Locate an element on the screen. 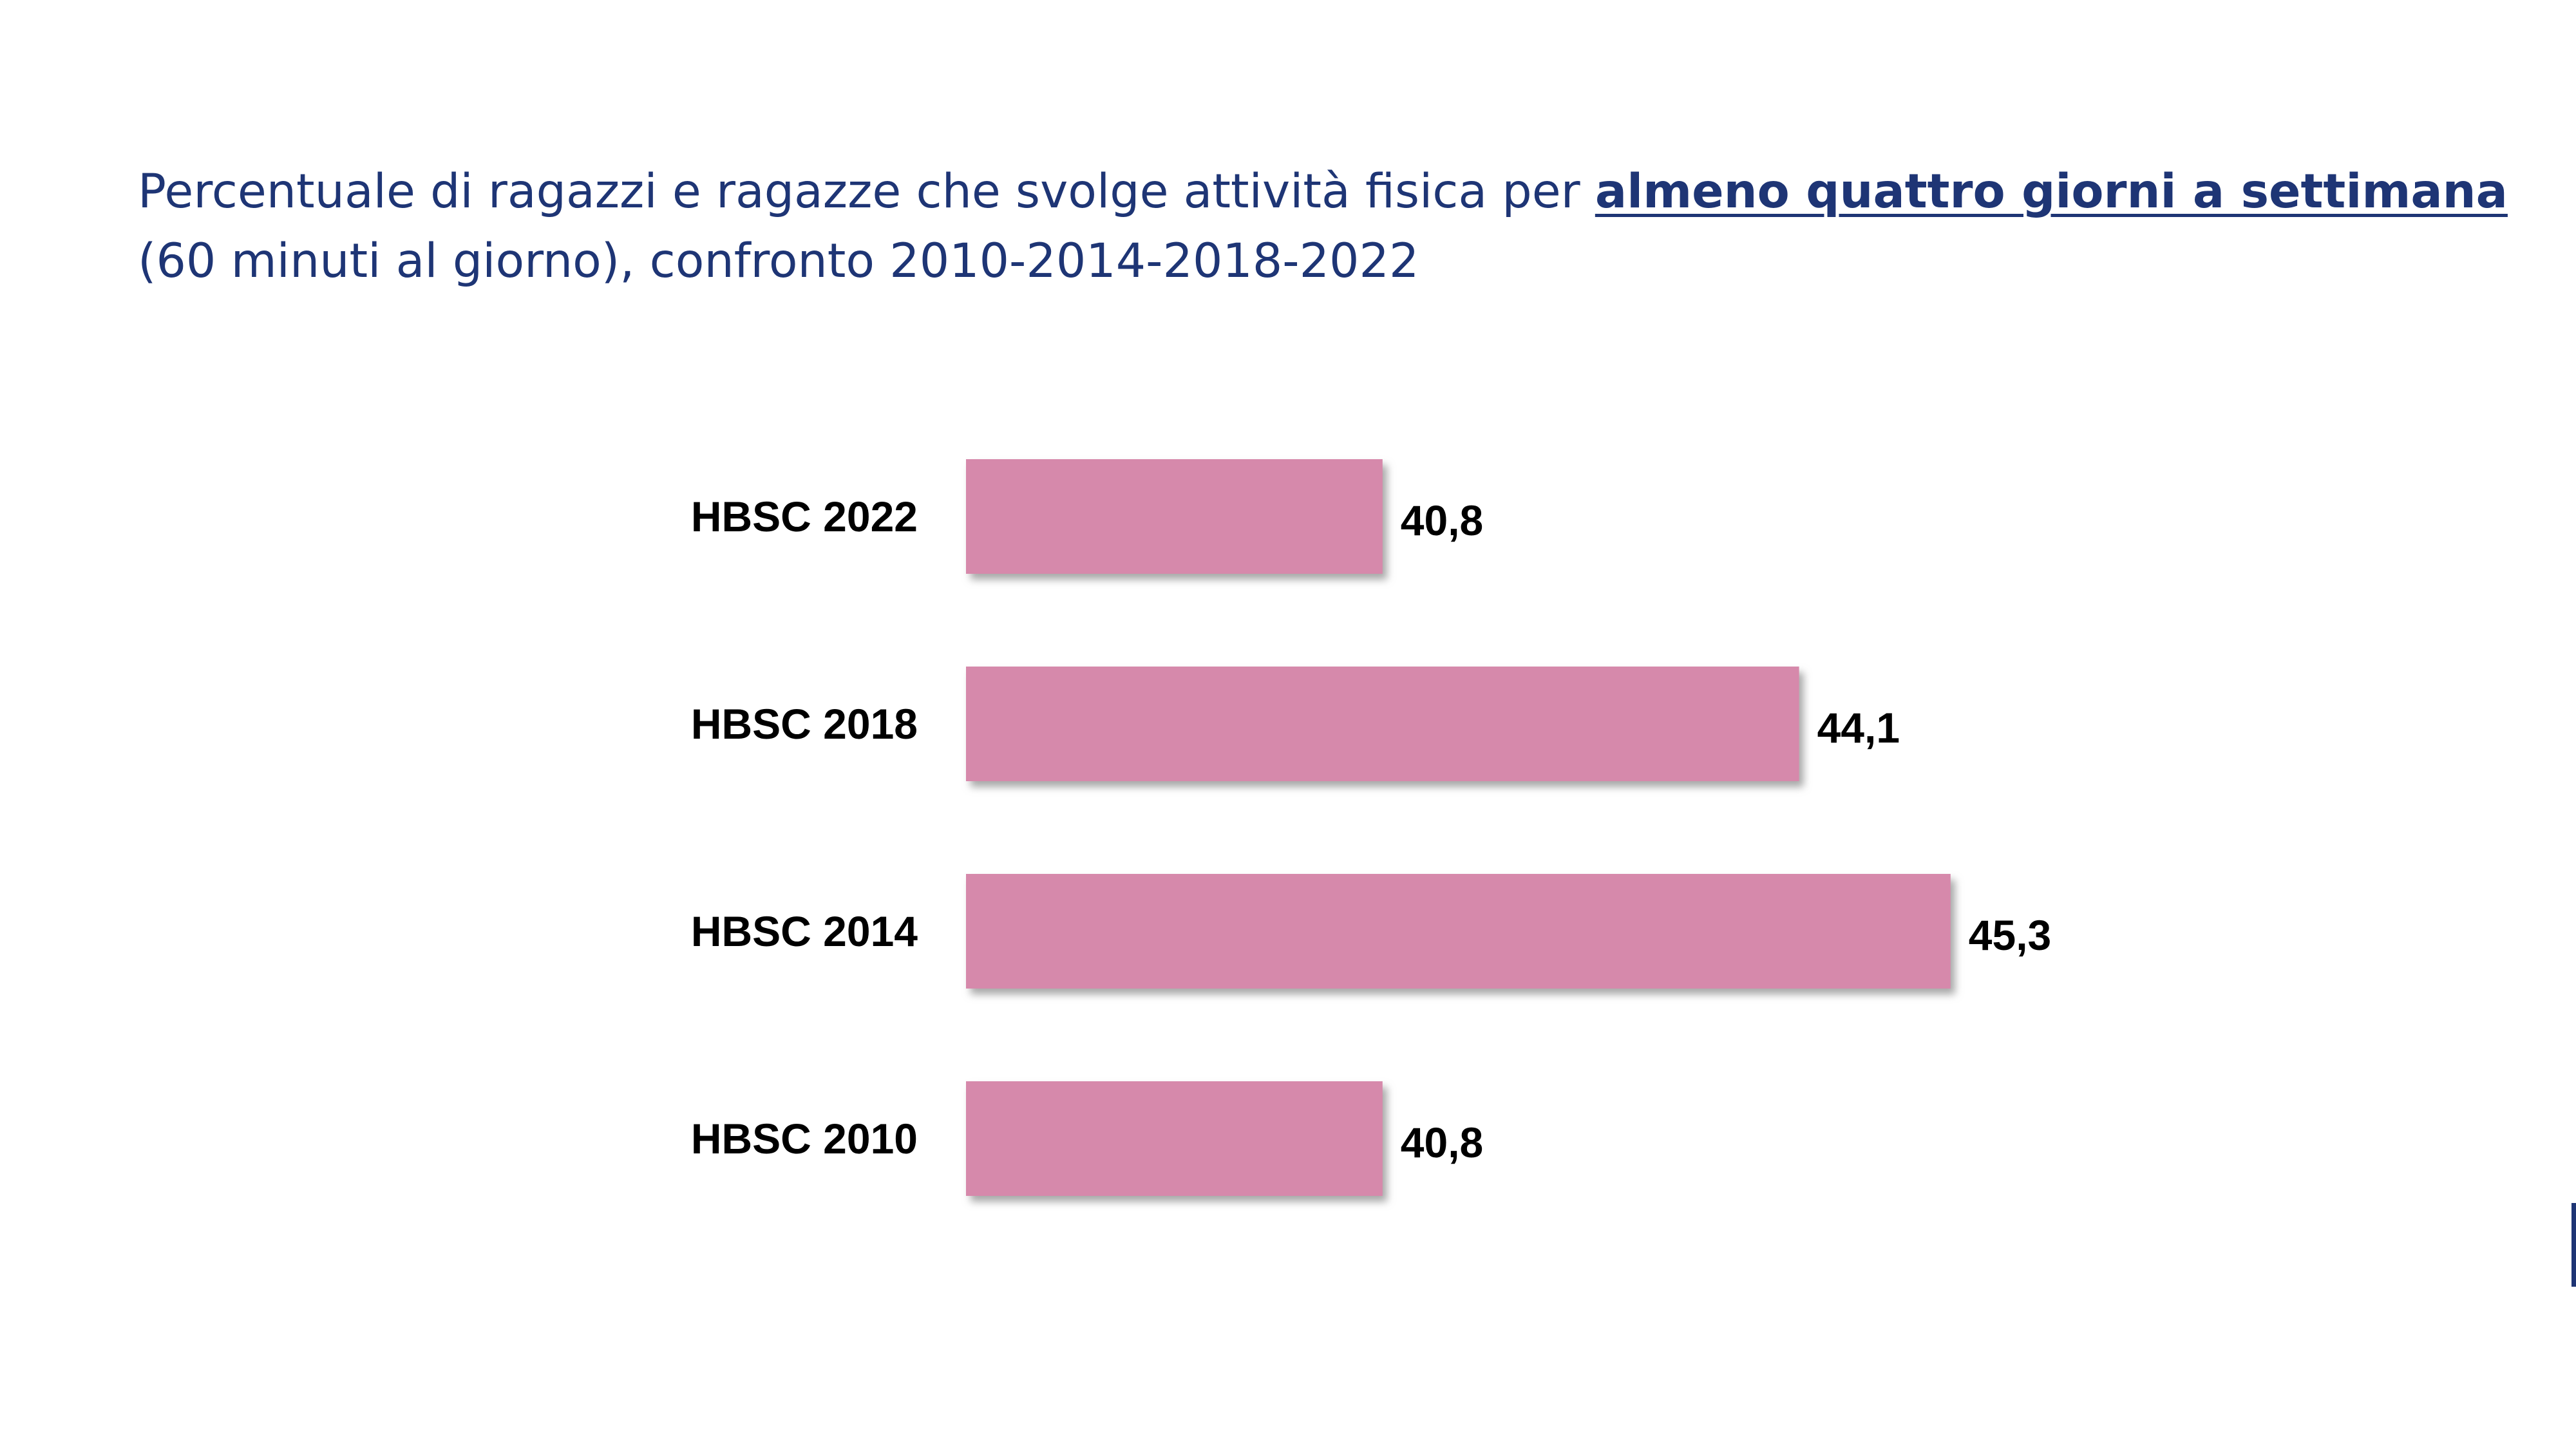 This screenshot has width=2576, height=1449. category-label: HBSC 2014 is located at coordinates (805, 931).